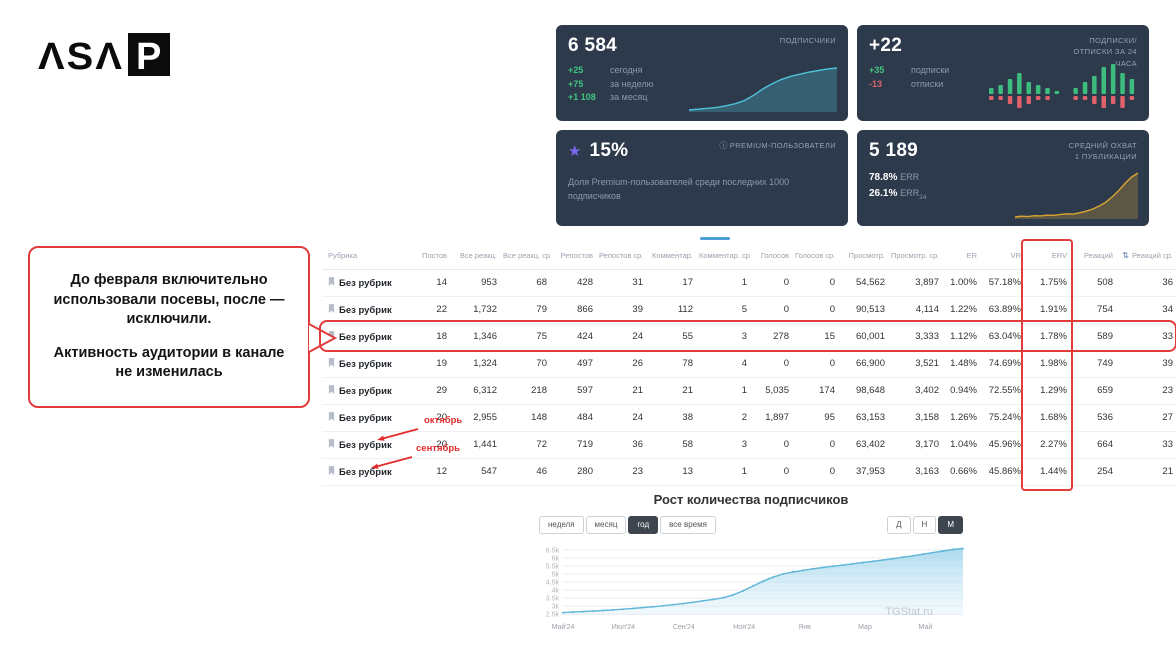 The image size is (1176, 662). What do you see at coordinates (744, 627) in the screenshot?
I see `x-tick-label: Ноя'24` at bounding box center [744, 627].